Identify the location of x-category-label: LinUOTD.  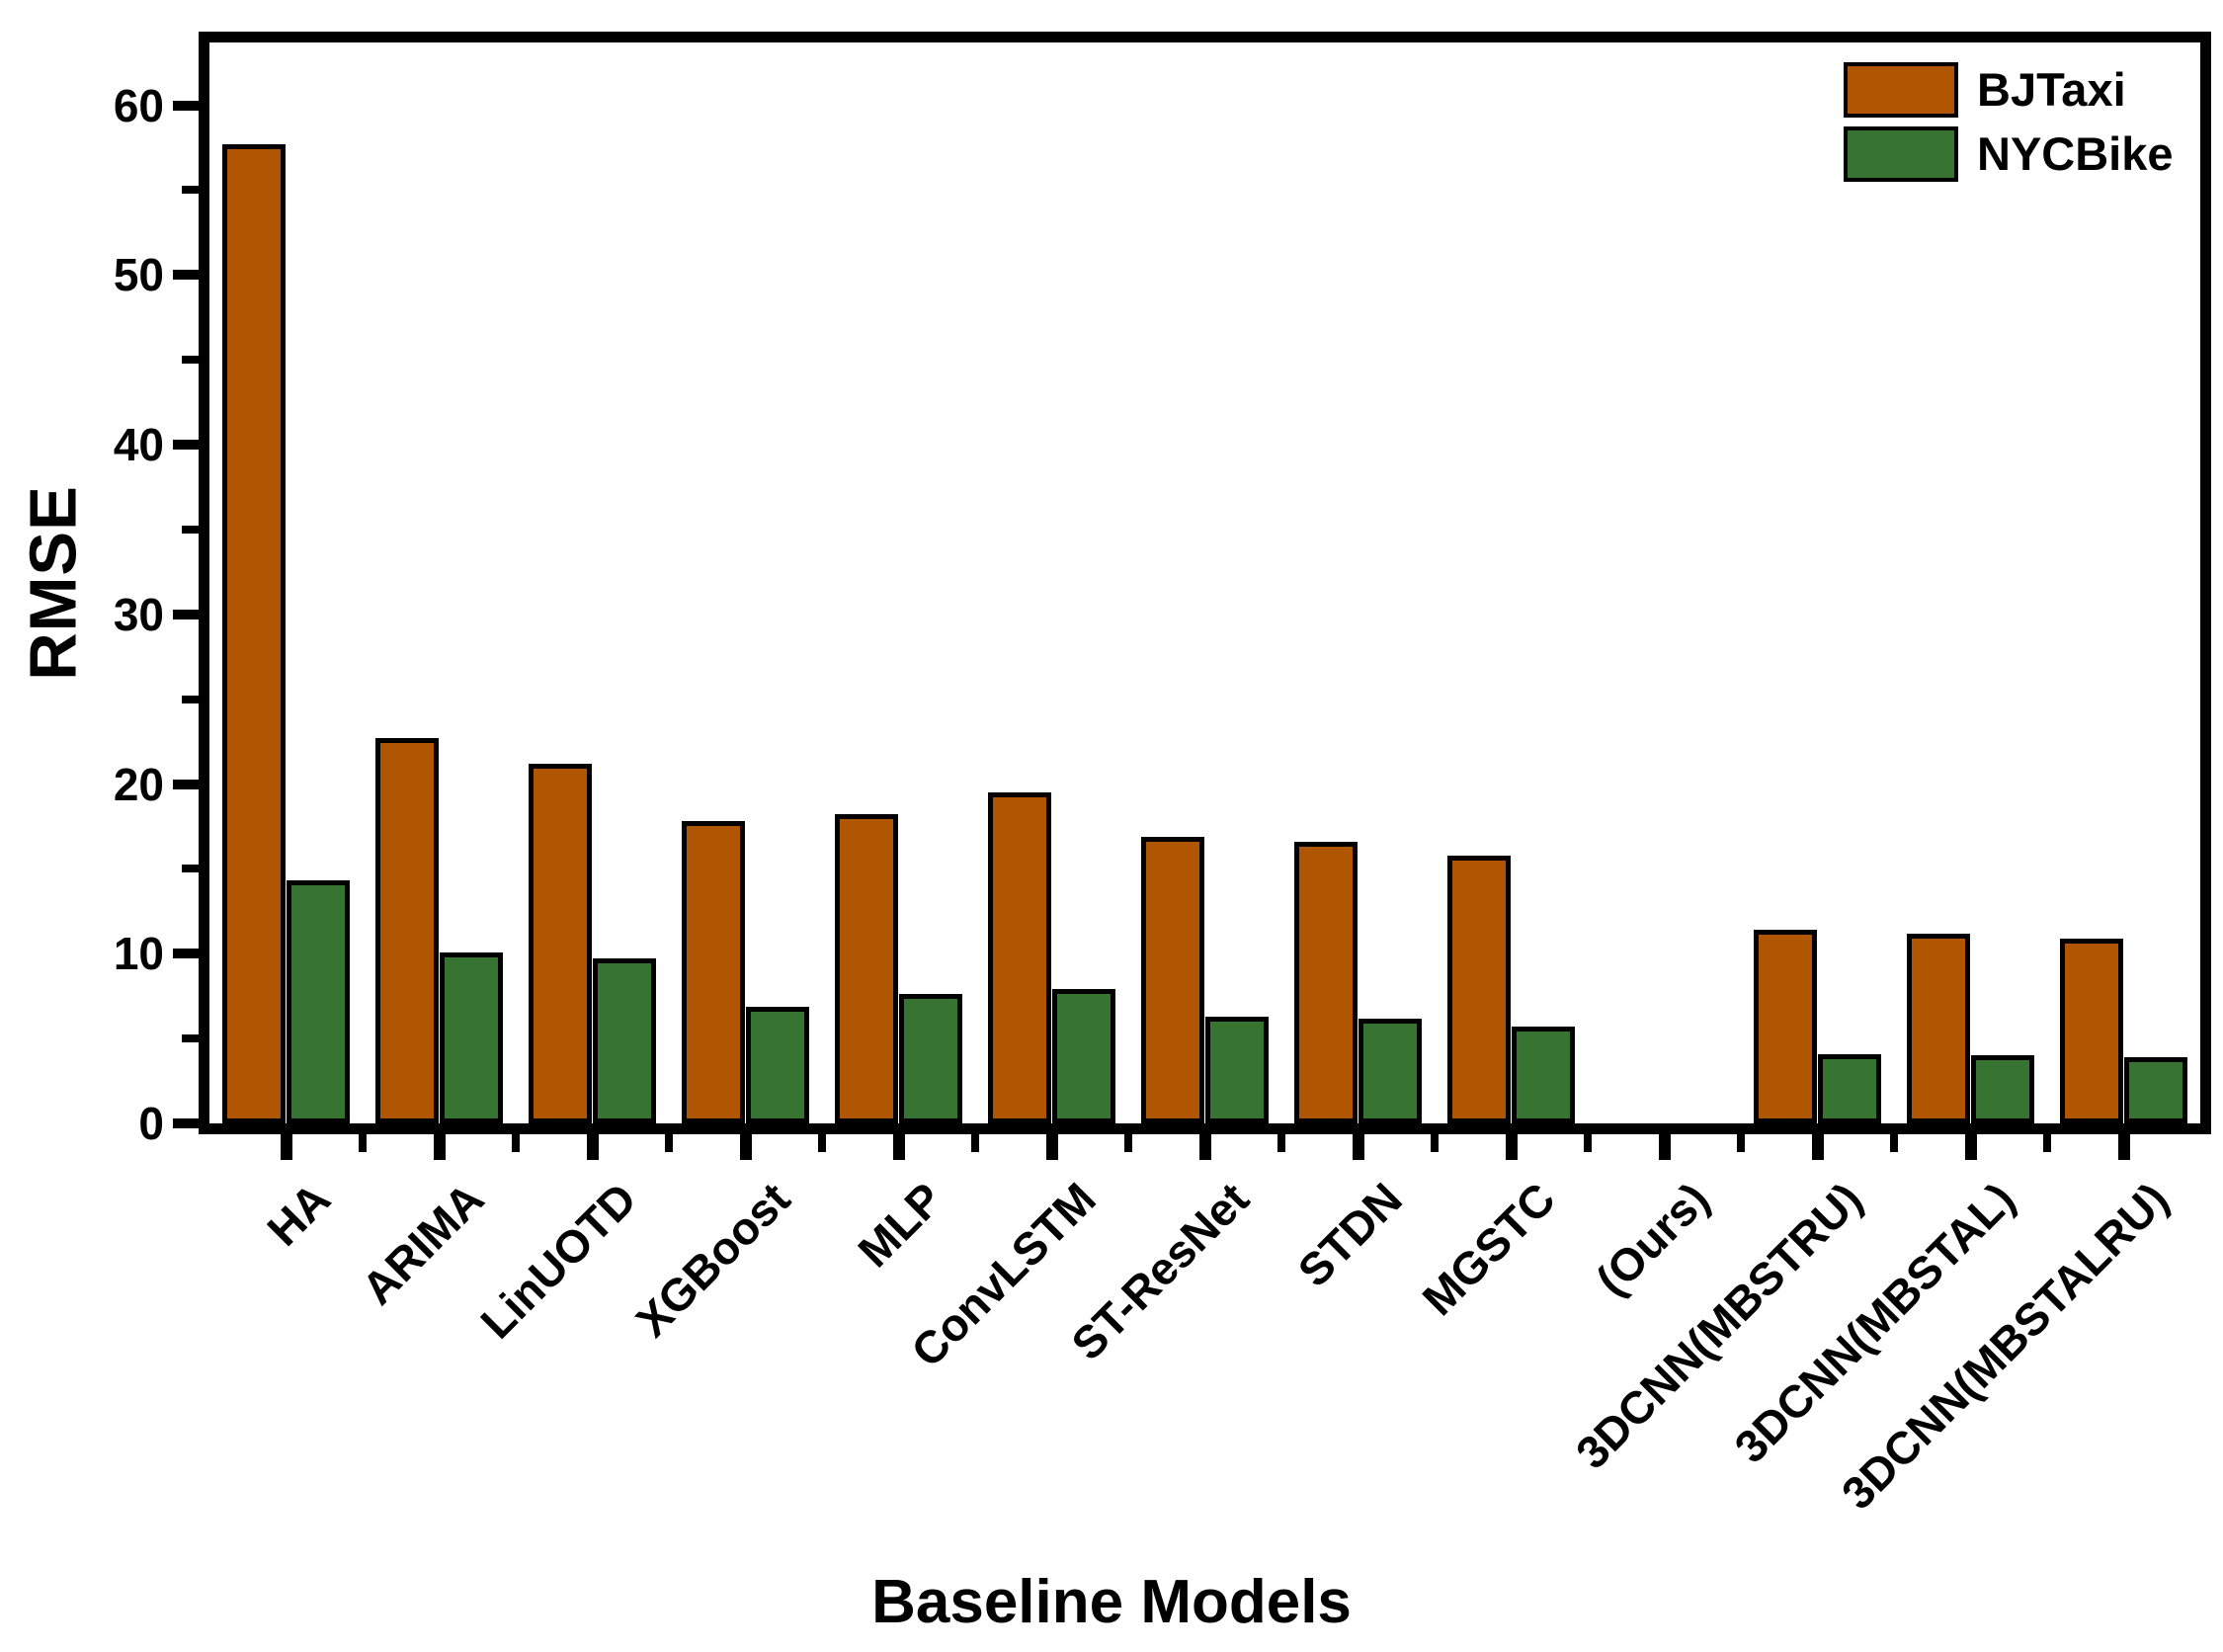
(558, 1260).